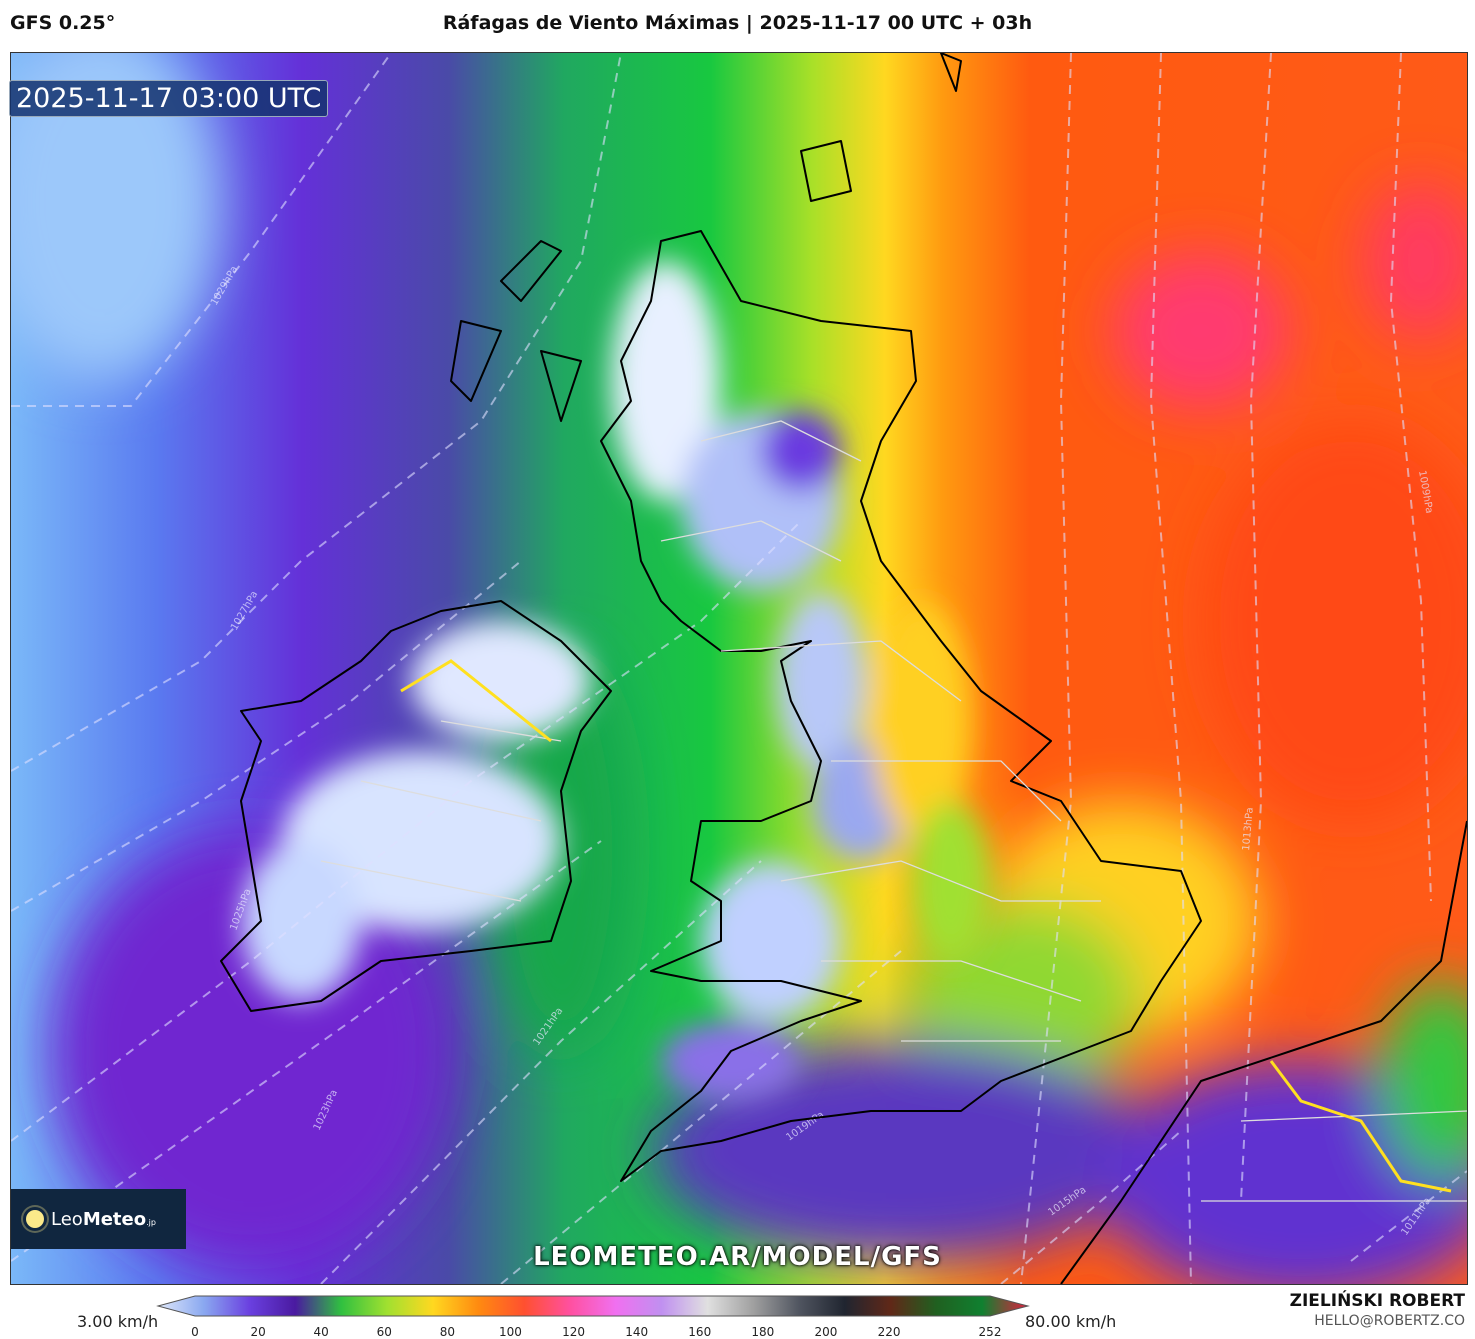  What do you see at coordinates (826, 1332) in the screenshot?
I see `colorbar-tick: 200` at bounding box center [826, 1332].